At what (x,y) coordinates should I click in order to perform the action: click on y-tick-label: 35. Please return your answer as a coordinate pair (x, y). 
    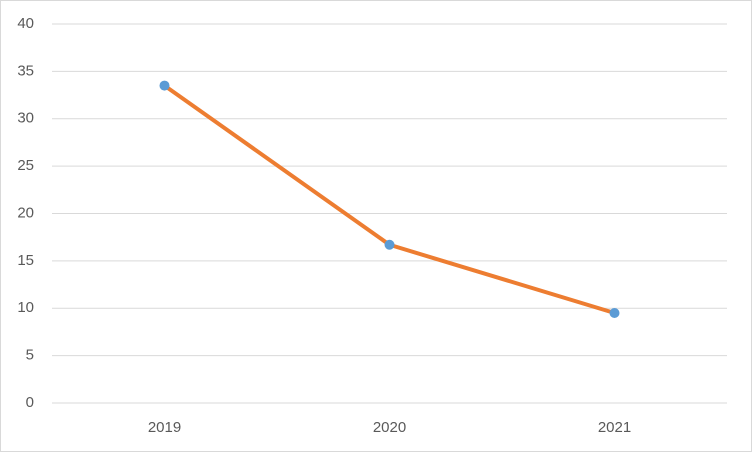
    Looking at the image, I should click on (25, 70).